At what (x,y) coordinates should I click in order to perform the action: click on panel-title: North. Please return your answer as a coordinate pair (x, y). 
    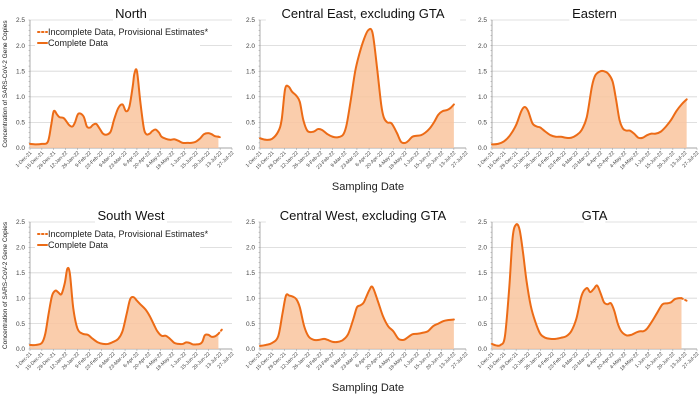
    Looking at the image, I should click on (131, 13).